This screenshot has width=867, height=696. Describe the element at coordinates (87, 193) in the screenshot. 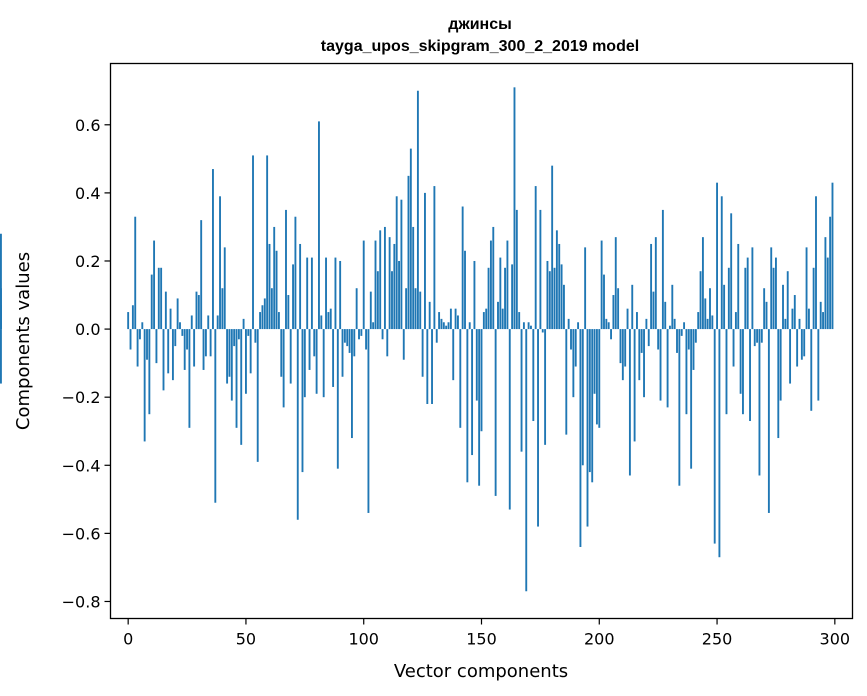

I see `y-tick-label: 0.4` at that location.